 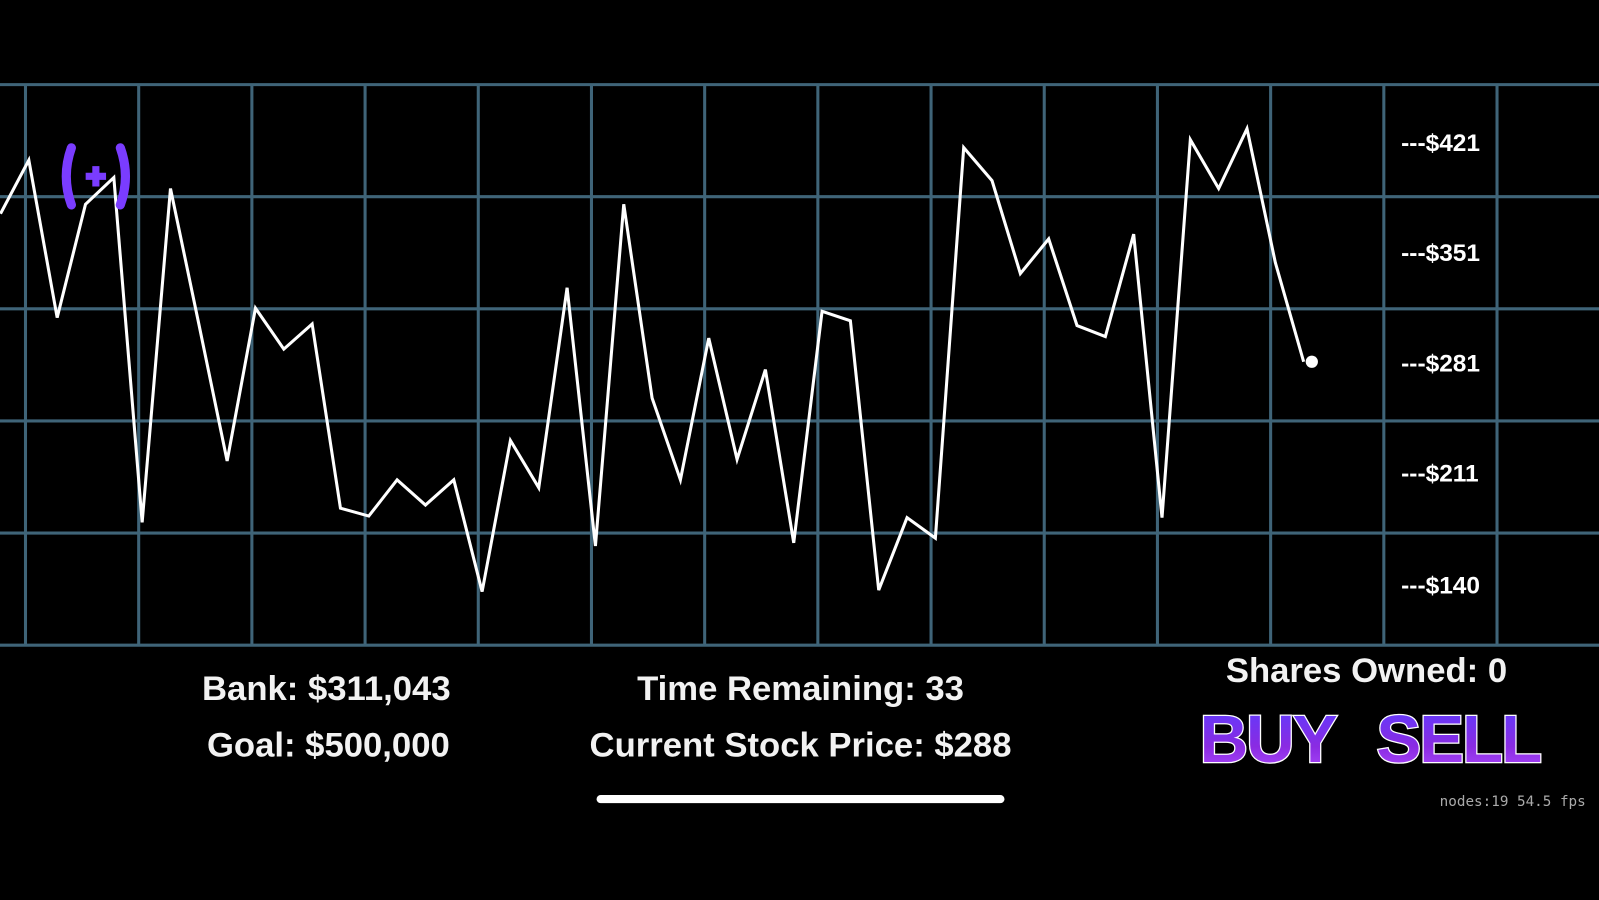 What do you see at coordinates (1459, 740) in the screenshot?
I see `sell-button: SELL` at bounding box center [1459, 740].